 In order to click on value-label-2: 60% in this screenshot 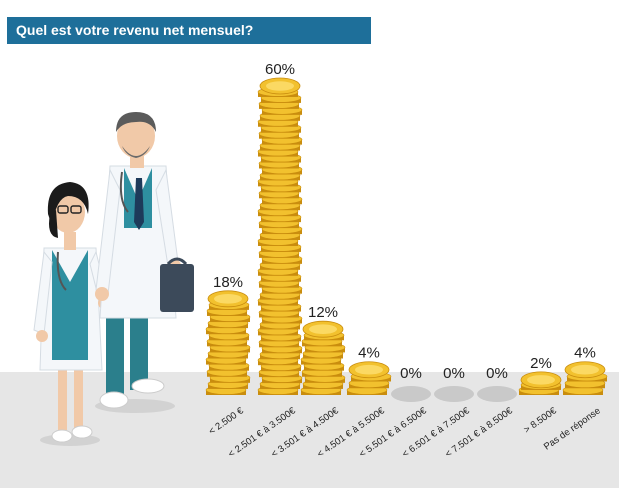, I will do `click(280, 69)`.